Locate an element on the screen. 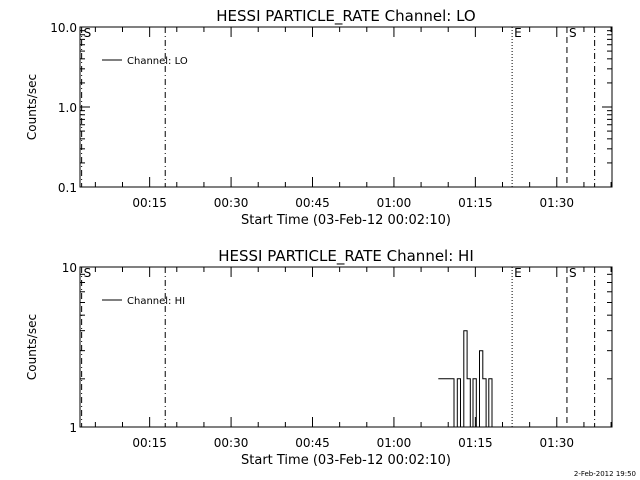 This screenshot has height=480, width=640. y-tick-label: 10.0 is located at coordinates (63, 28).